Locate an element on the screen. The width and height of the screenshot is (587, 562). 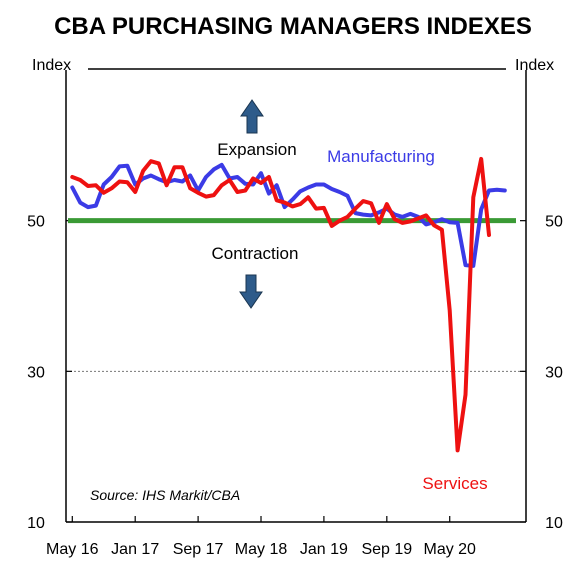
xtick-label: Sep 19 is located at coordinates (386, 549).